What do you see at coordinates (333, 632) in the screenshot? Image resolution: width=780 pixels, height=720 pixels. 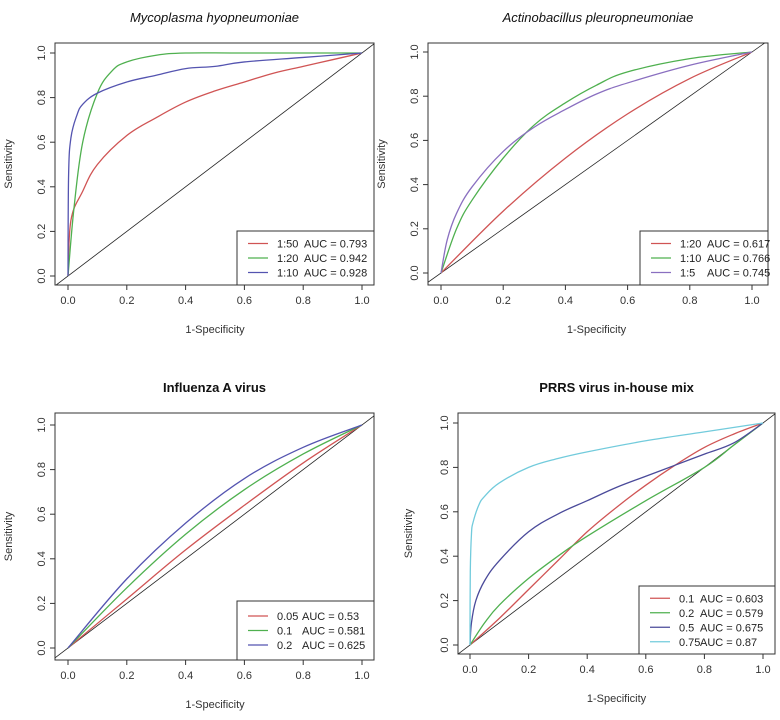 I see `legend-auc: AUC = 0.581` at bounding box center [333, 632].